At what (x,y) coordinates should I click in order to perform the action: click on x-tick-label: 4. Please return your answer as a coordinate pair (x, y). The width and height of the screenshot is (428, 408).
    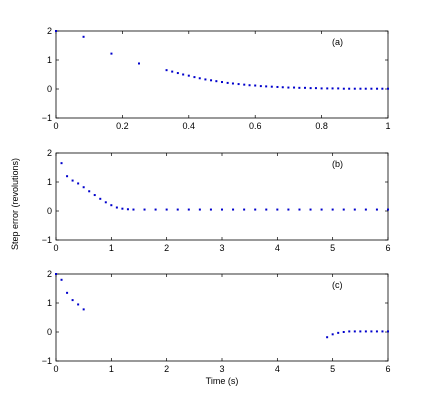
    Looking at the image, I should click on (277, 248).